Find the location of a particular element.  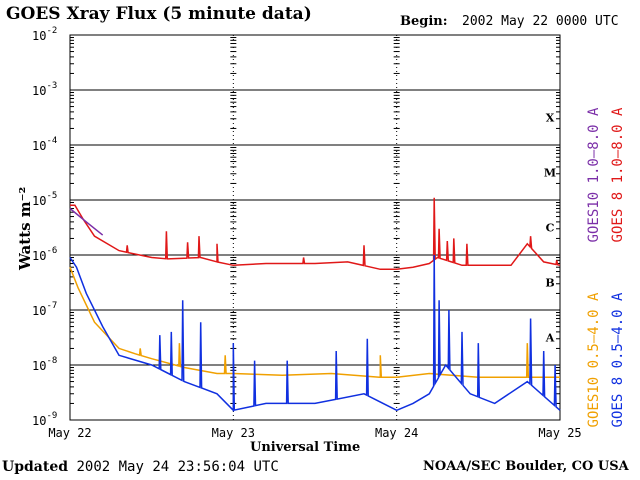

flare-class-label: B is located at coordinates (549, 283).